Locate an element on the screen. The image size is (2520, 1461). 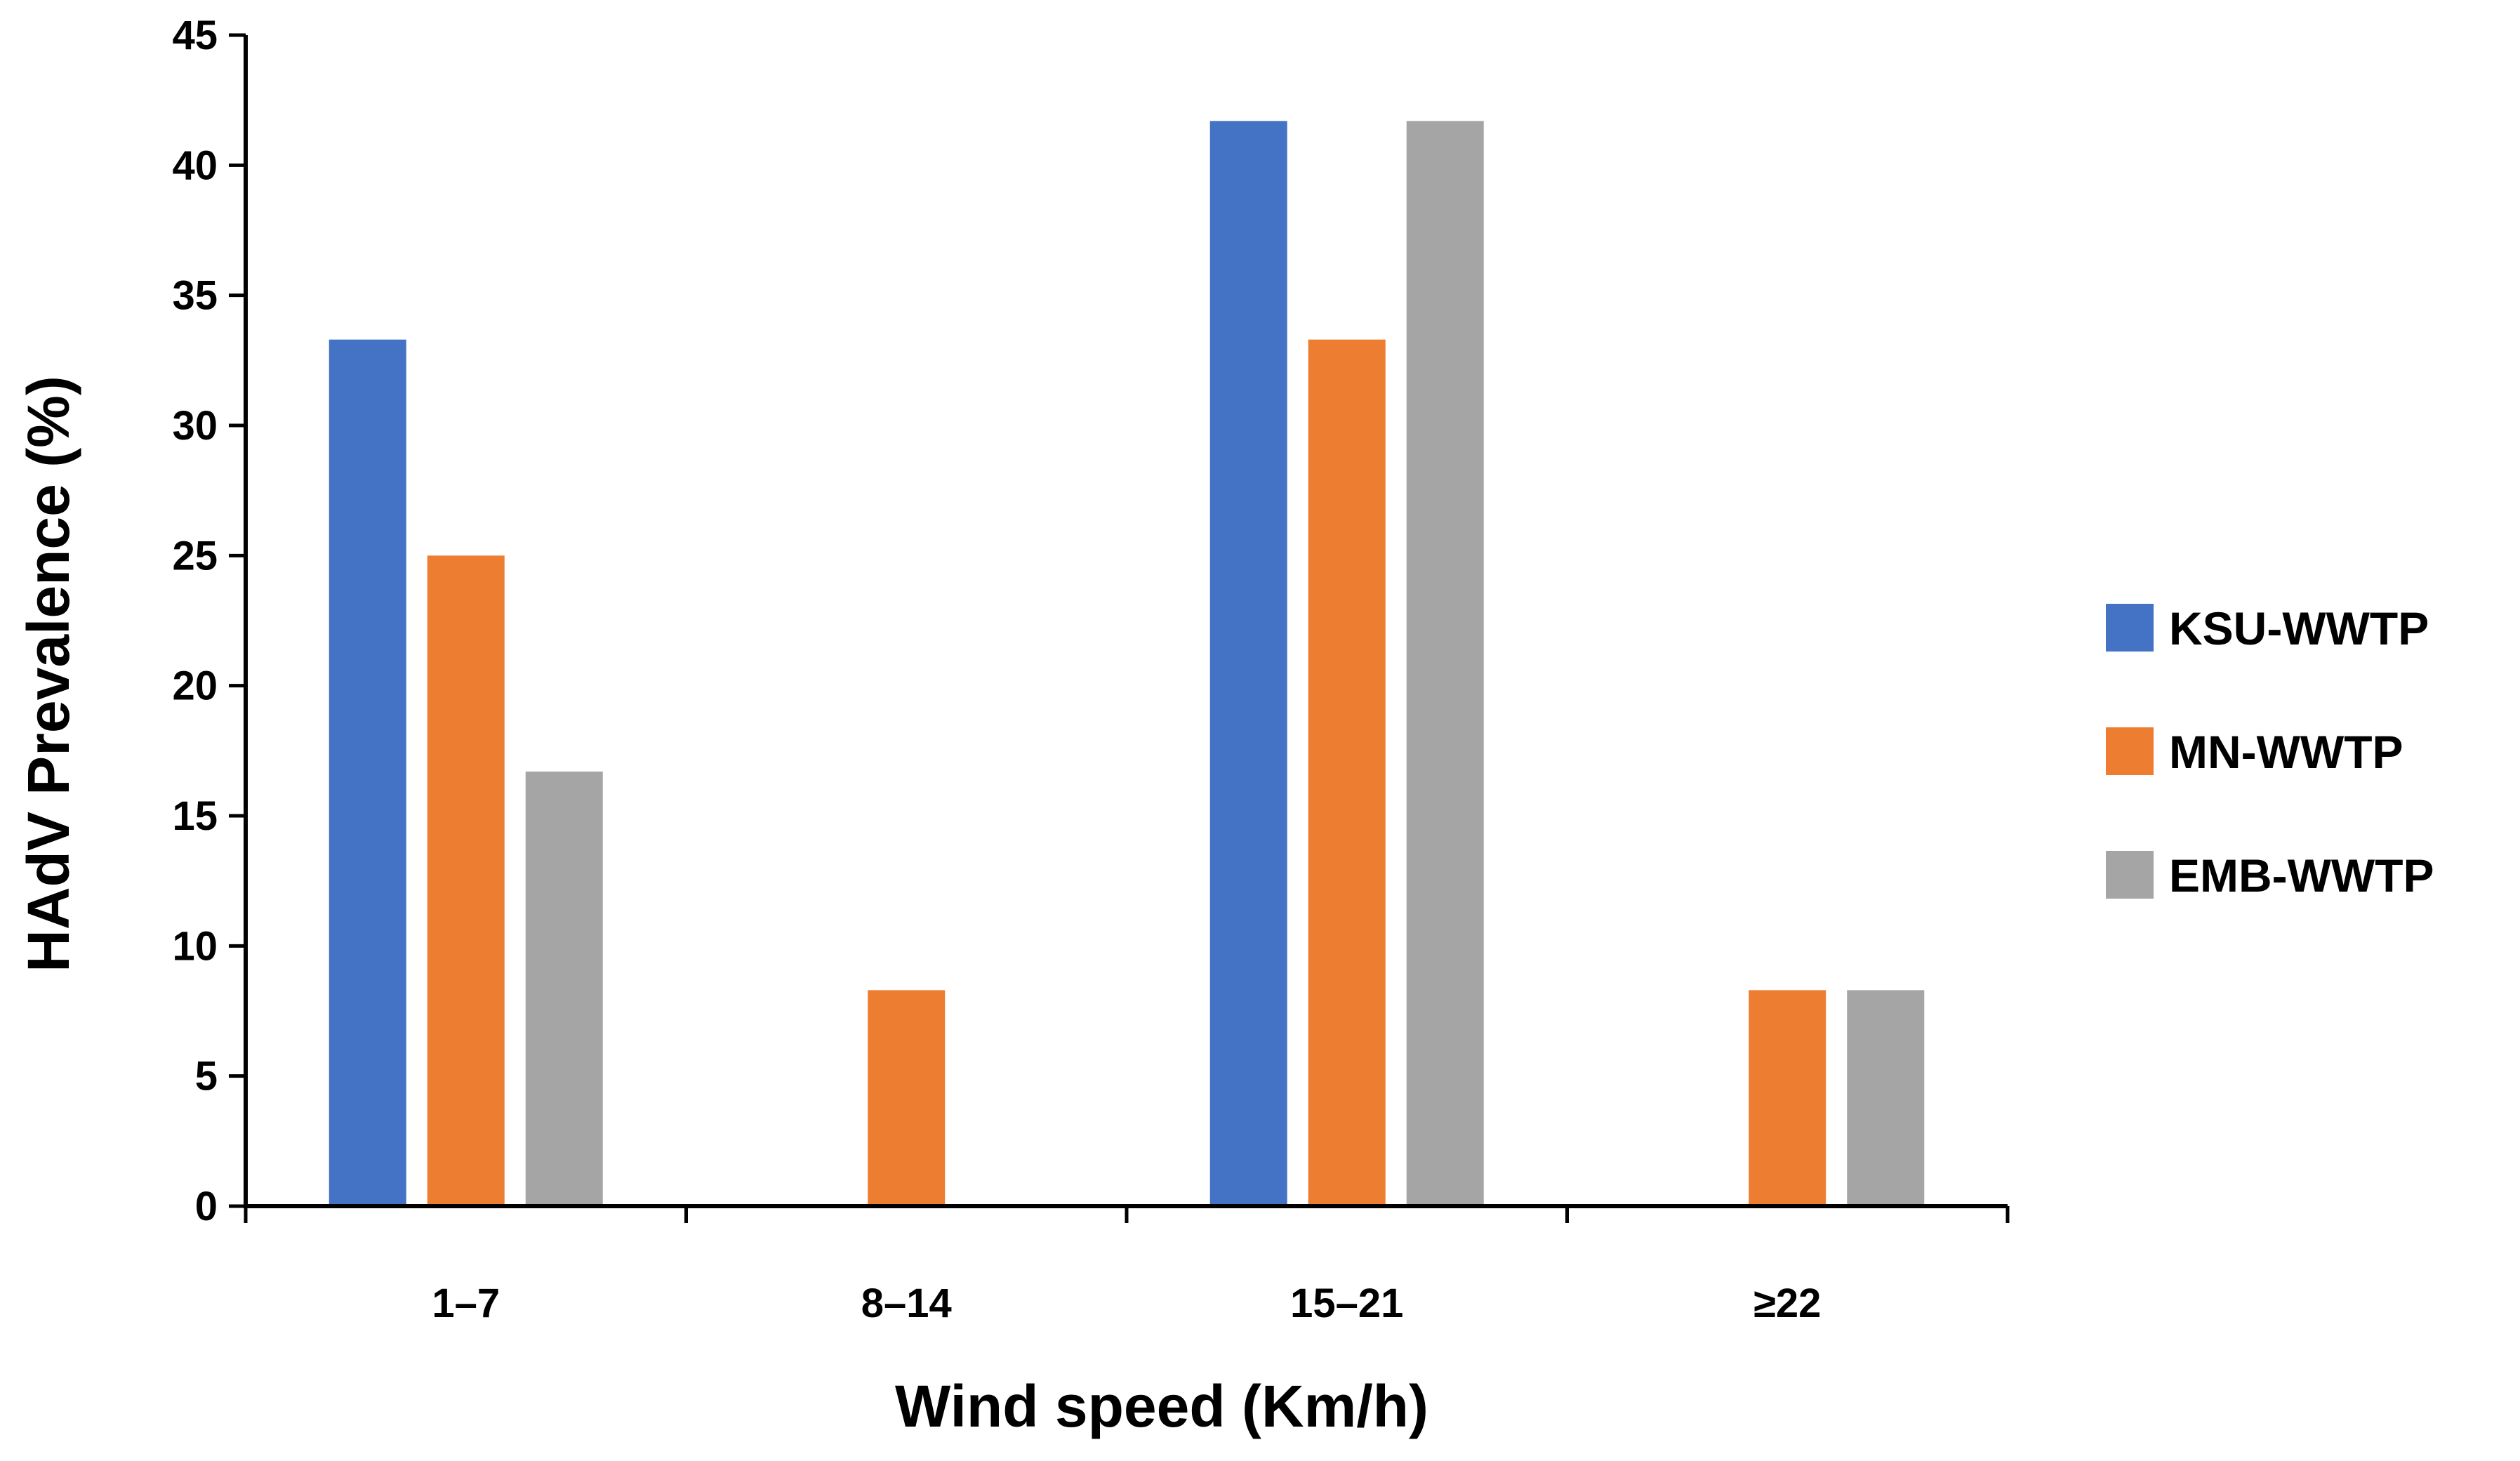
legend-swatch-ksu-wwtp is located at coordinates (2130, 628).